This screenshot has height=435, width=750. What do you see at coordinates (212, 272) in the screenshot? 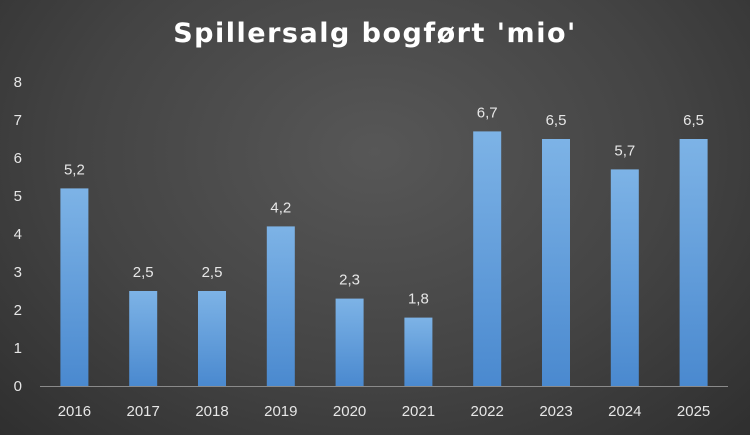
I see `data-label-2018: 2,5` at bounding box center [212, 272].